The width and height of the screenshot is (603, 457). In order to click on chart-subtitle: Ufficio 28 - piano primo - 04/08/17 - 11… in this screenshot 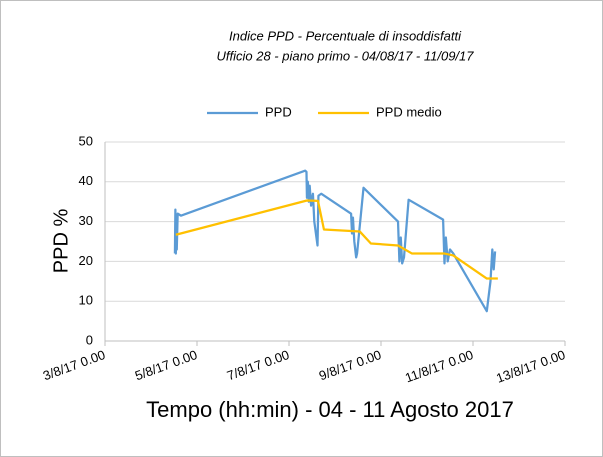, I will do `click(345, 55)`.